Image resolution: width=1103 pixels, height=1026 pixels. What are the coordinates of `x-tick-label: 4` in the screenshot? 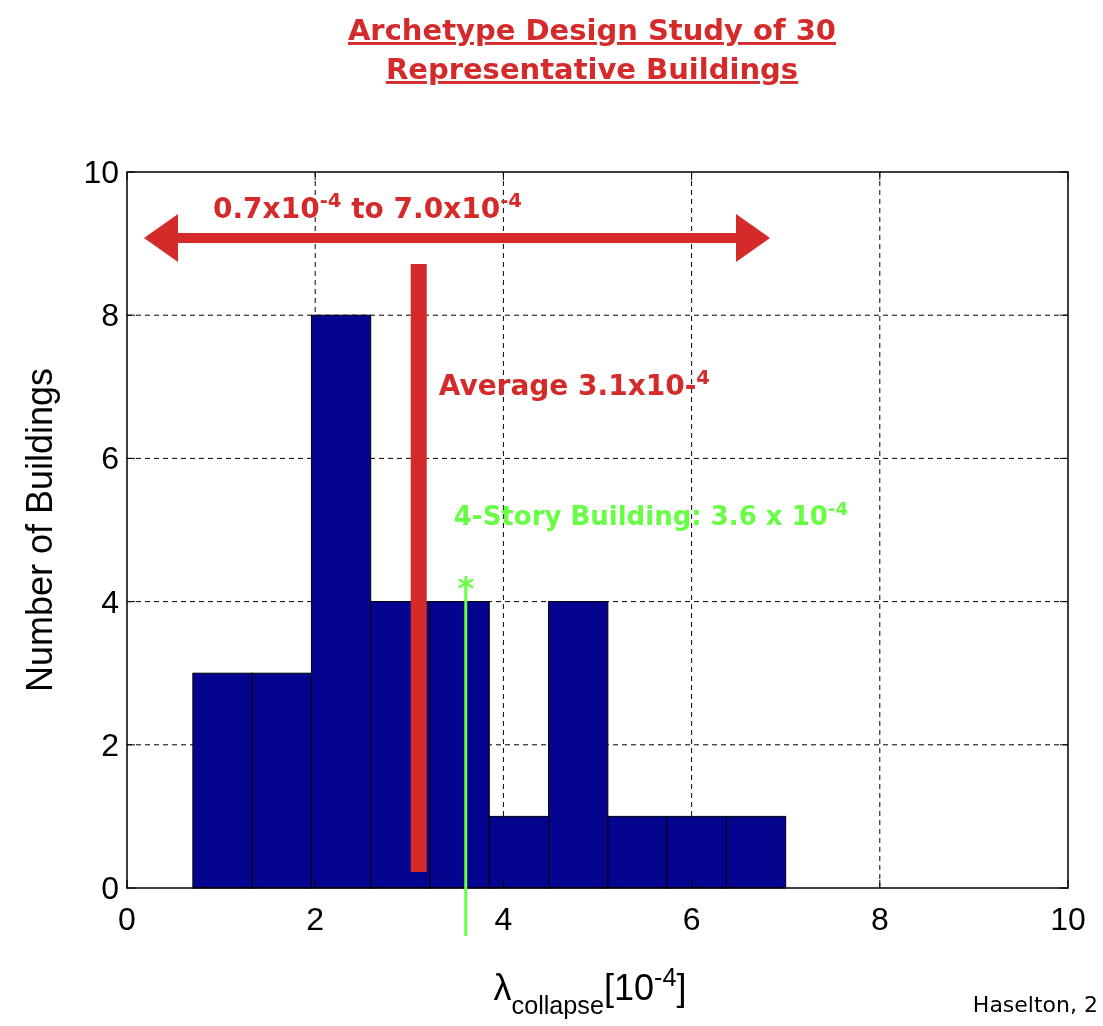 It's located at (503, 919).